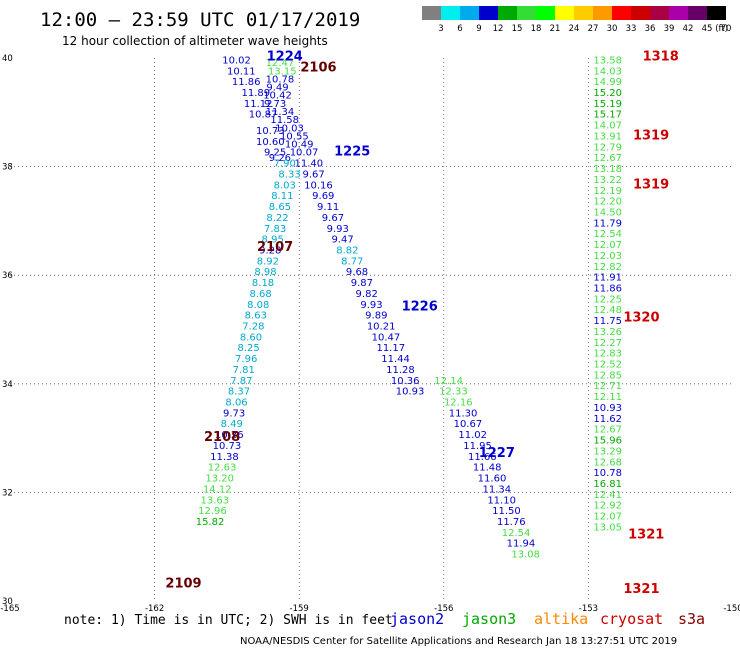 The image size is (740, 650). I want to click on wave-height-point: 14.12, so click(217, 489).